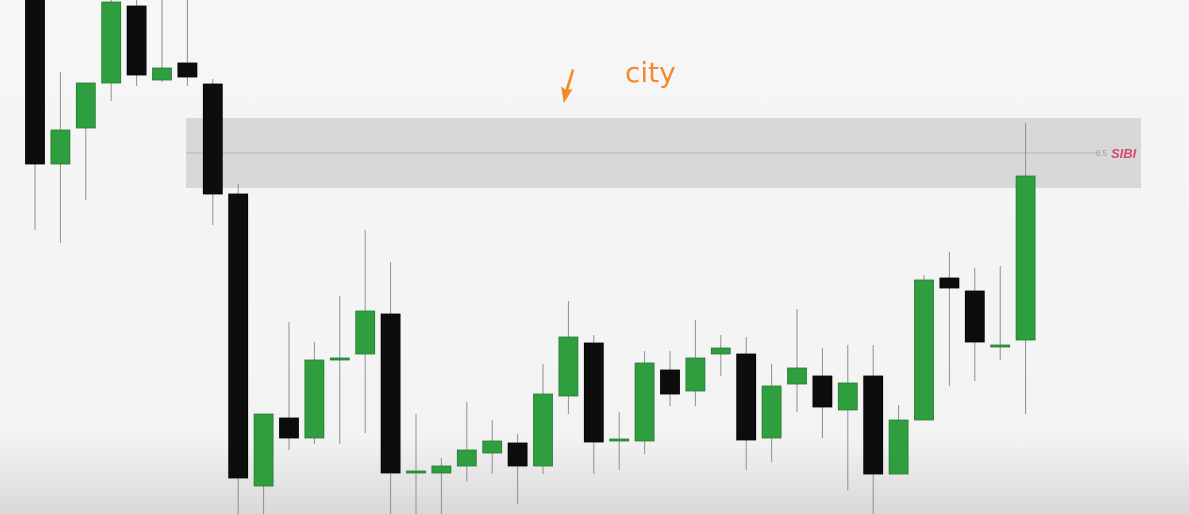  I want to click on city-annotation: city, so click(650, 72).